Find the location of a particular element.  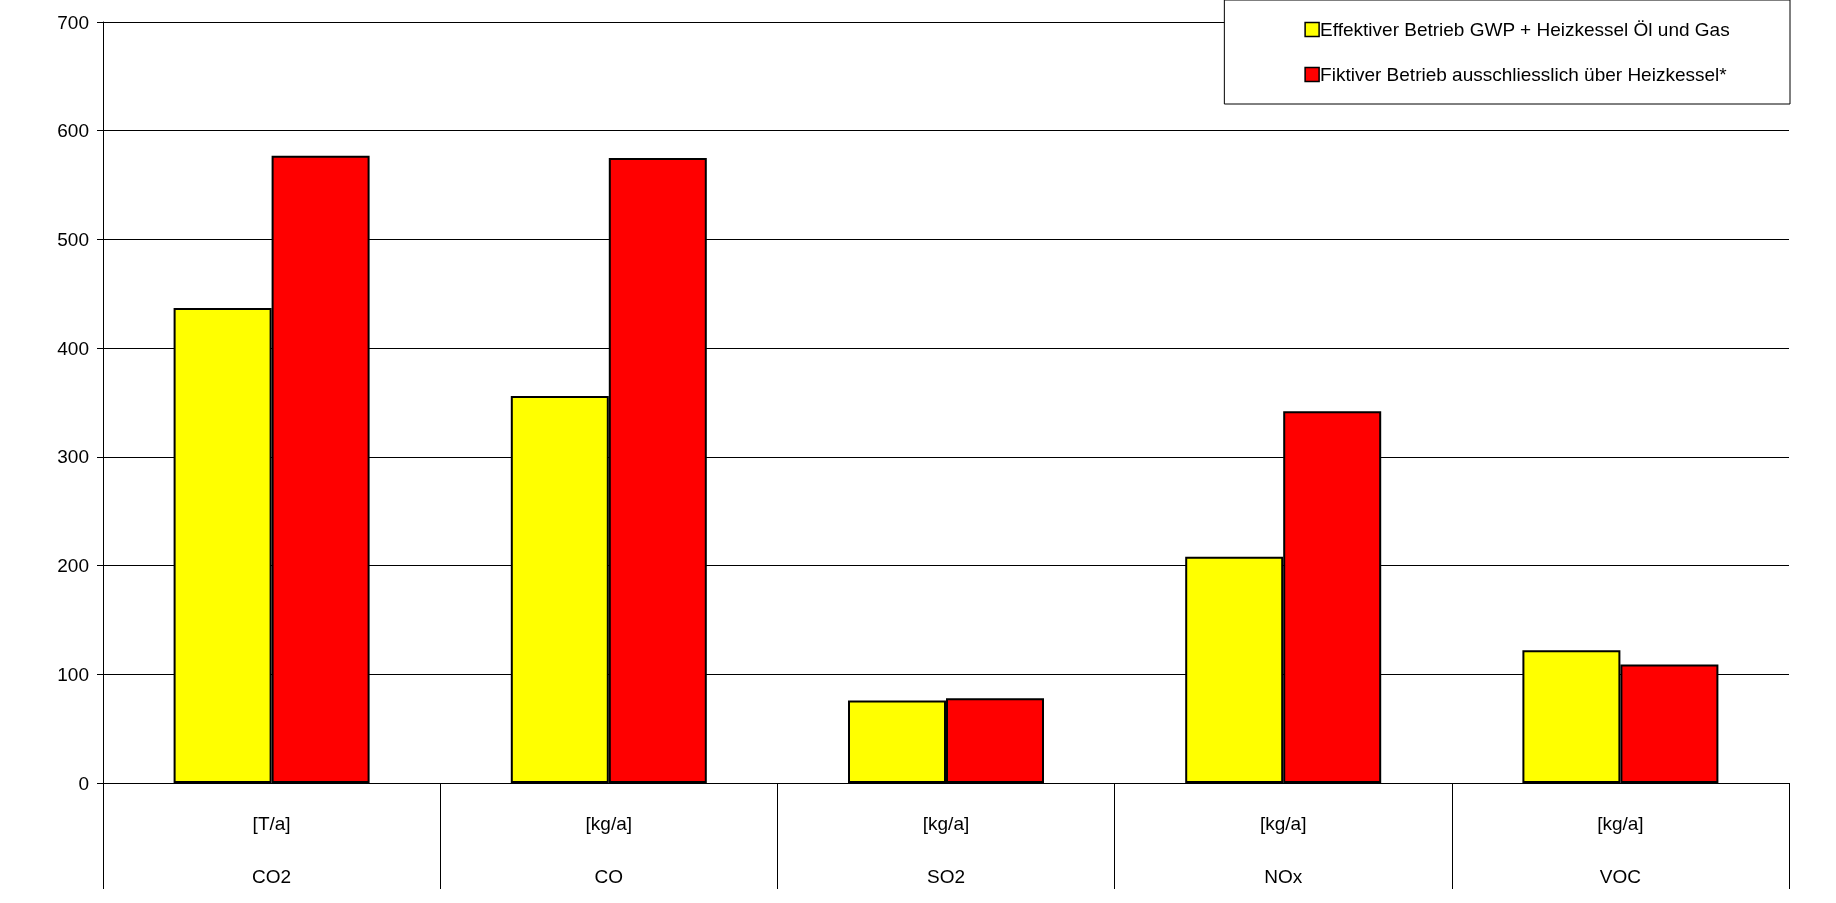

y-tick-label: 400 is located at coordinates (73, 348).